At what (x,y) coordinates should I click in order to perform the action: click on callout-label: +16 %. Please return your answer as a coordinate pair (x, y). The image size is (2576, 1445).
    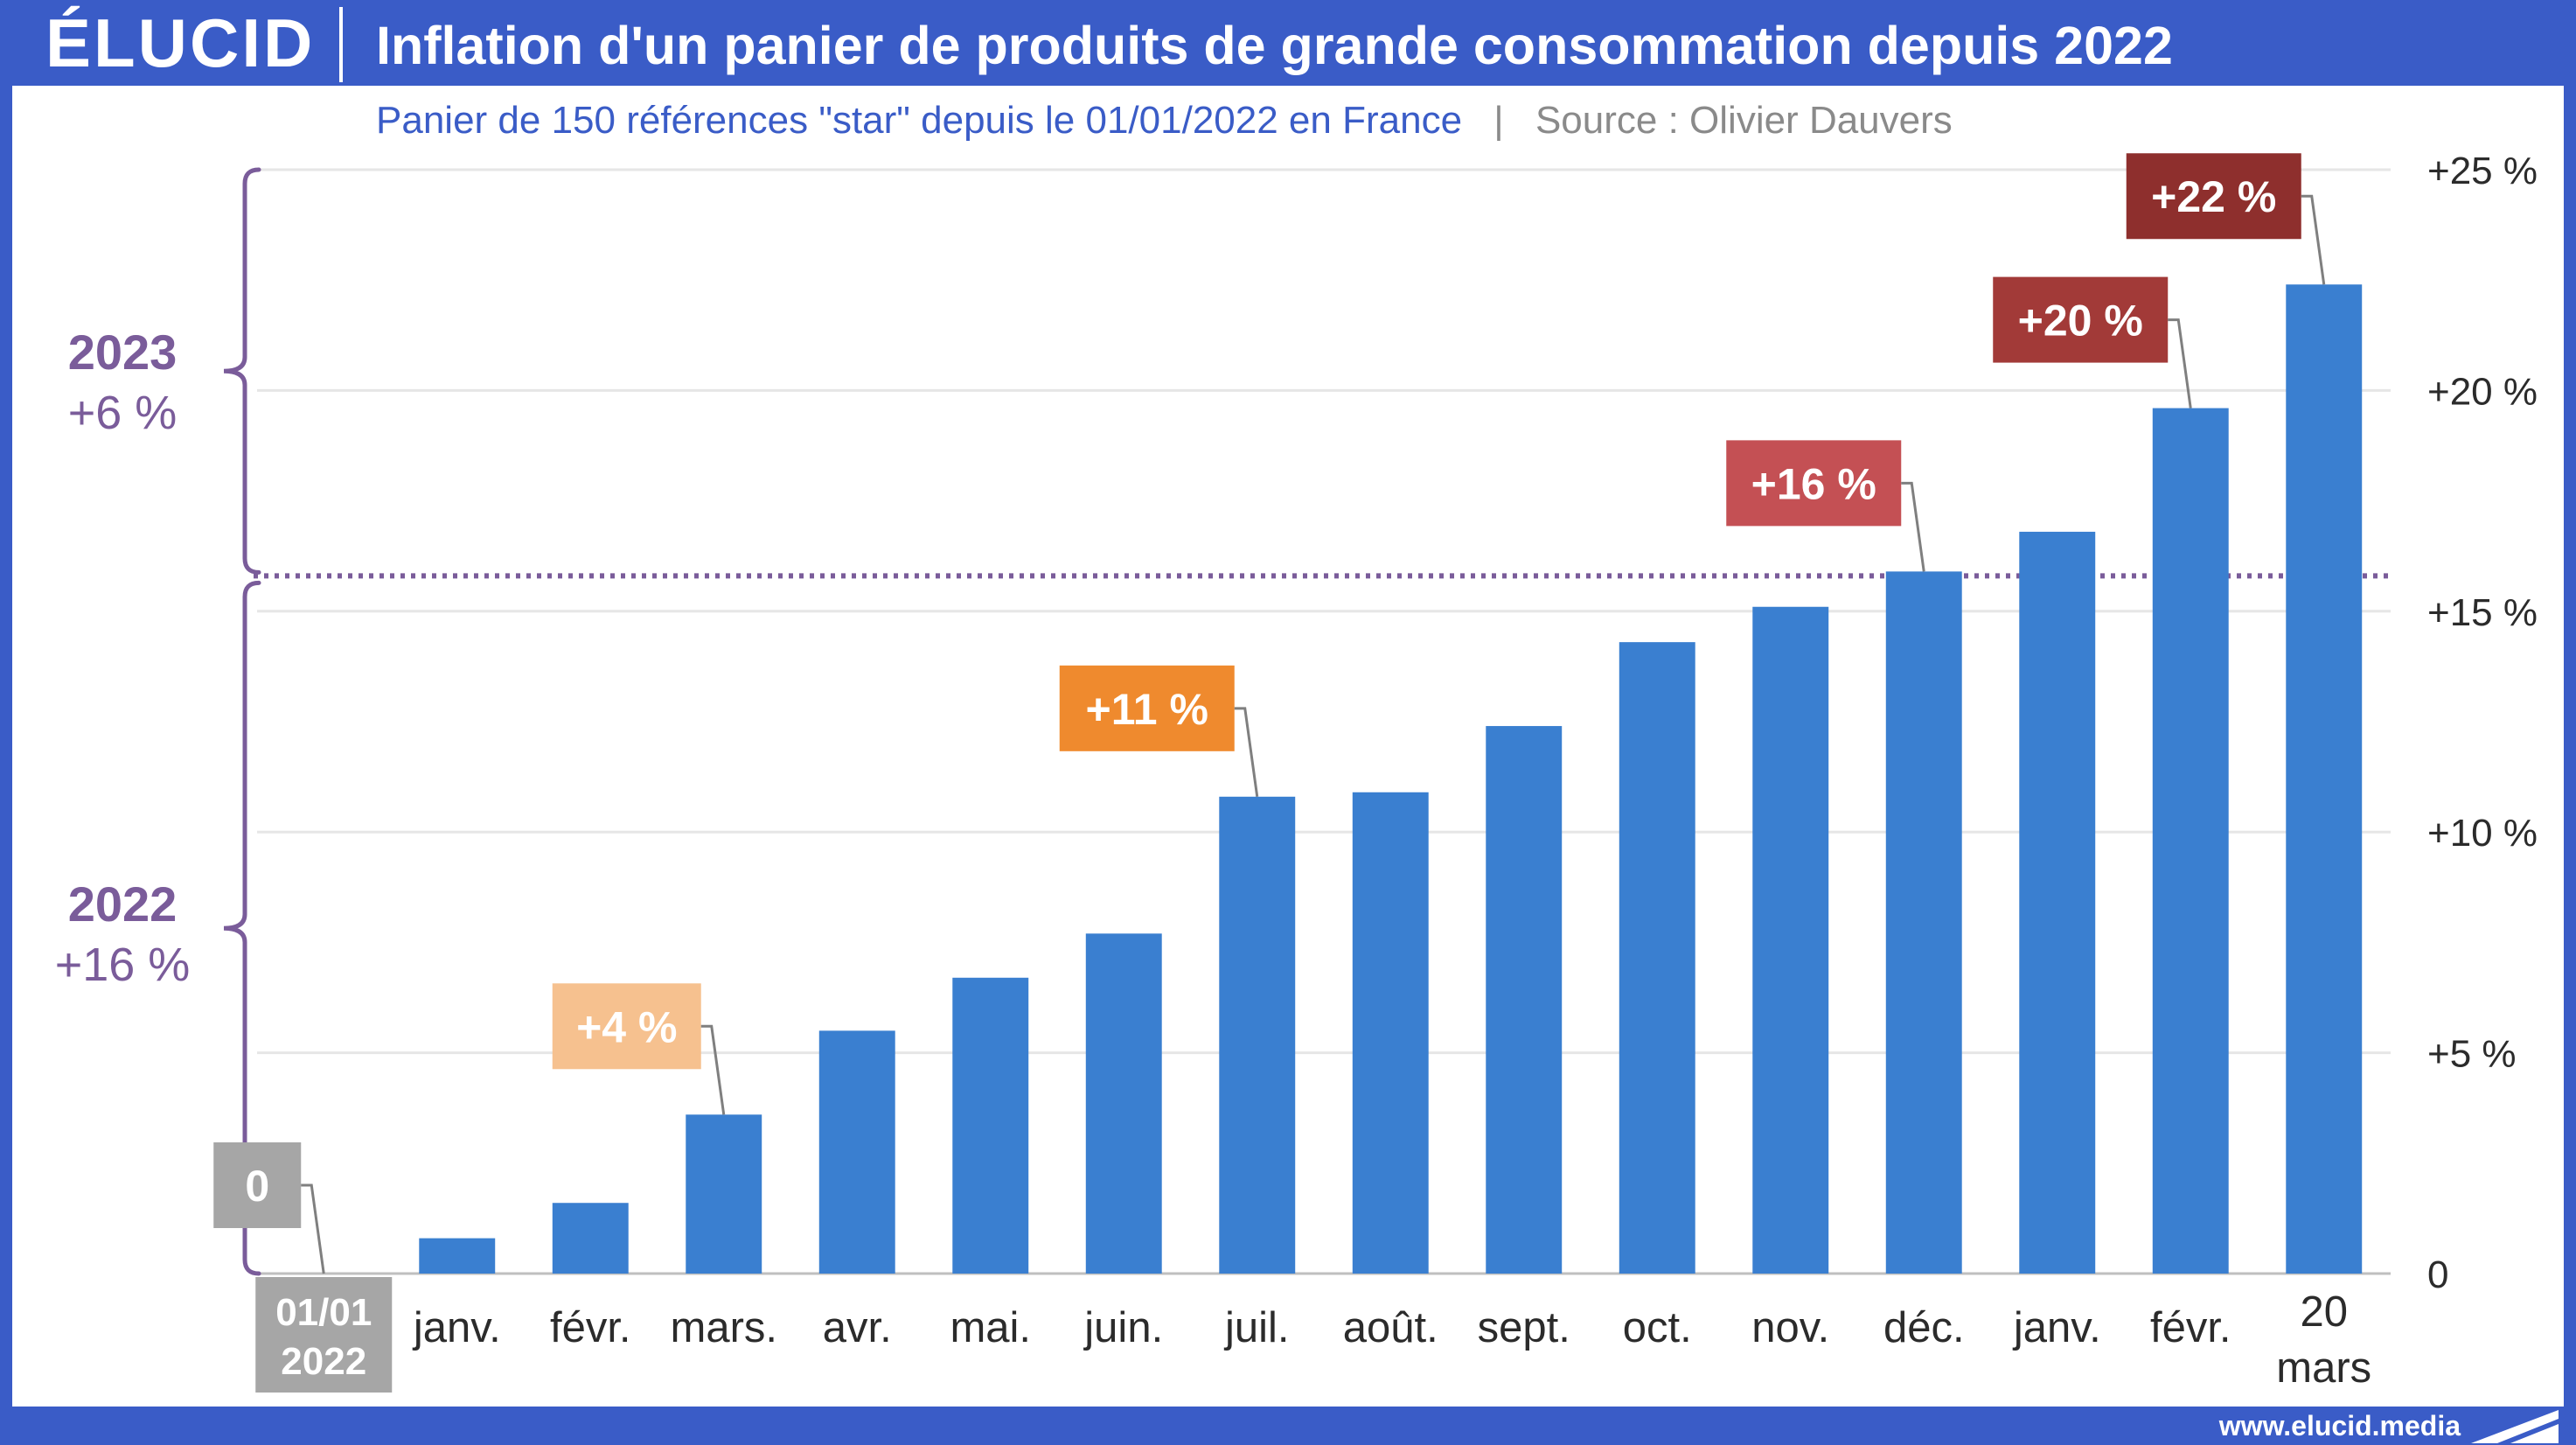
    Looking at the image, I should click on (1813, 483).